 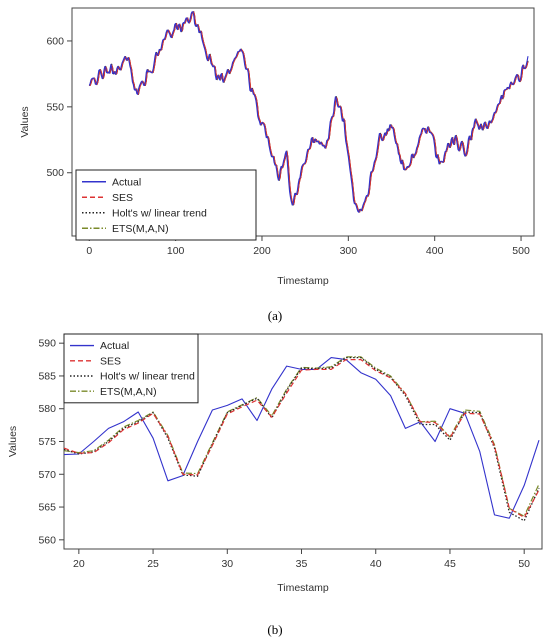 I want to click on x-tick-label: 0, so click(x=89, y=251).